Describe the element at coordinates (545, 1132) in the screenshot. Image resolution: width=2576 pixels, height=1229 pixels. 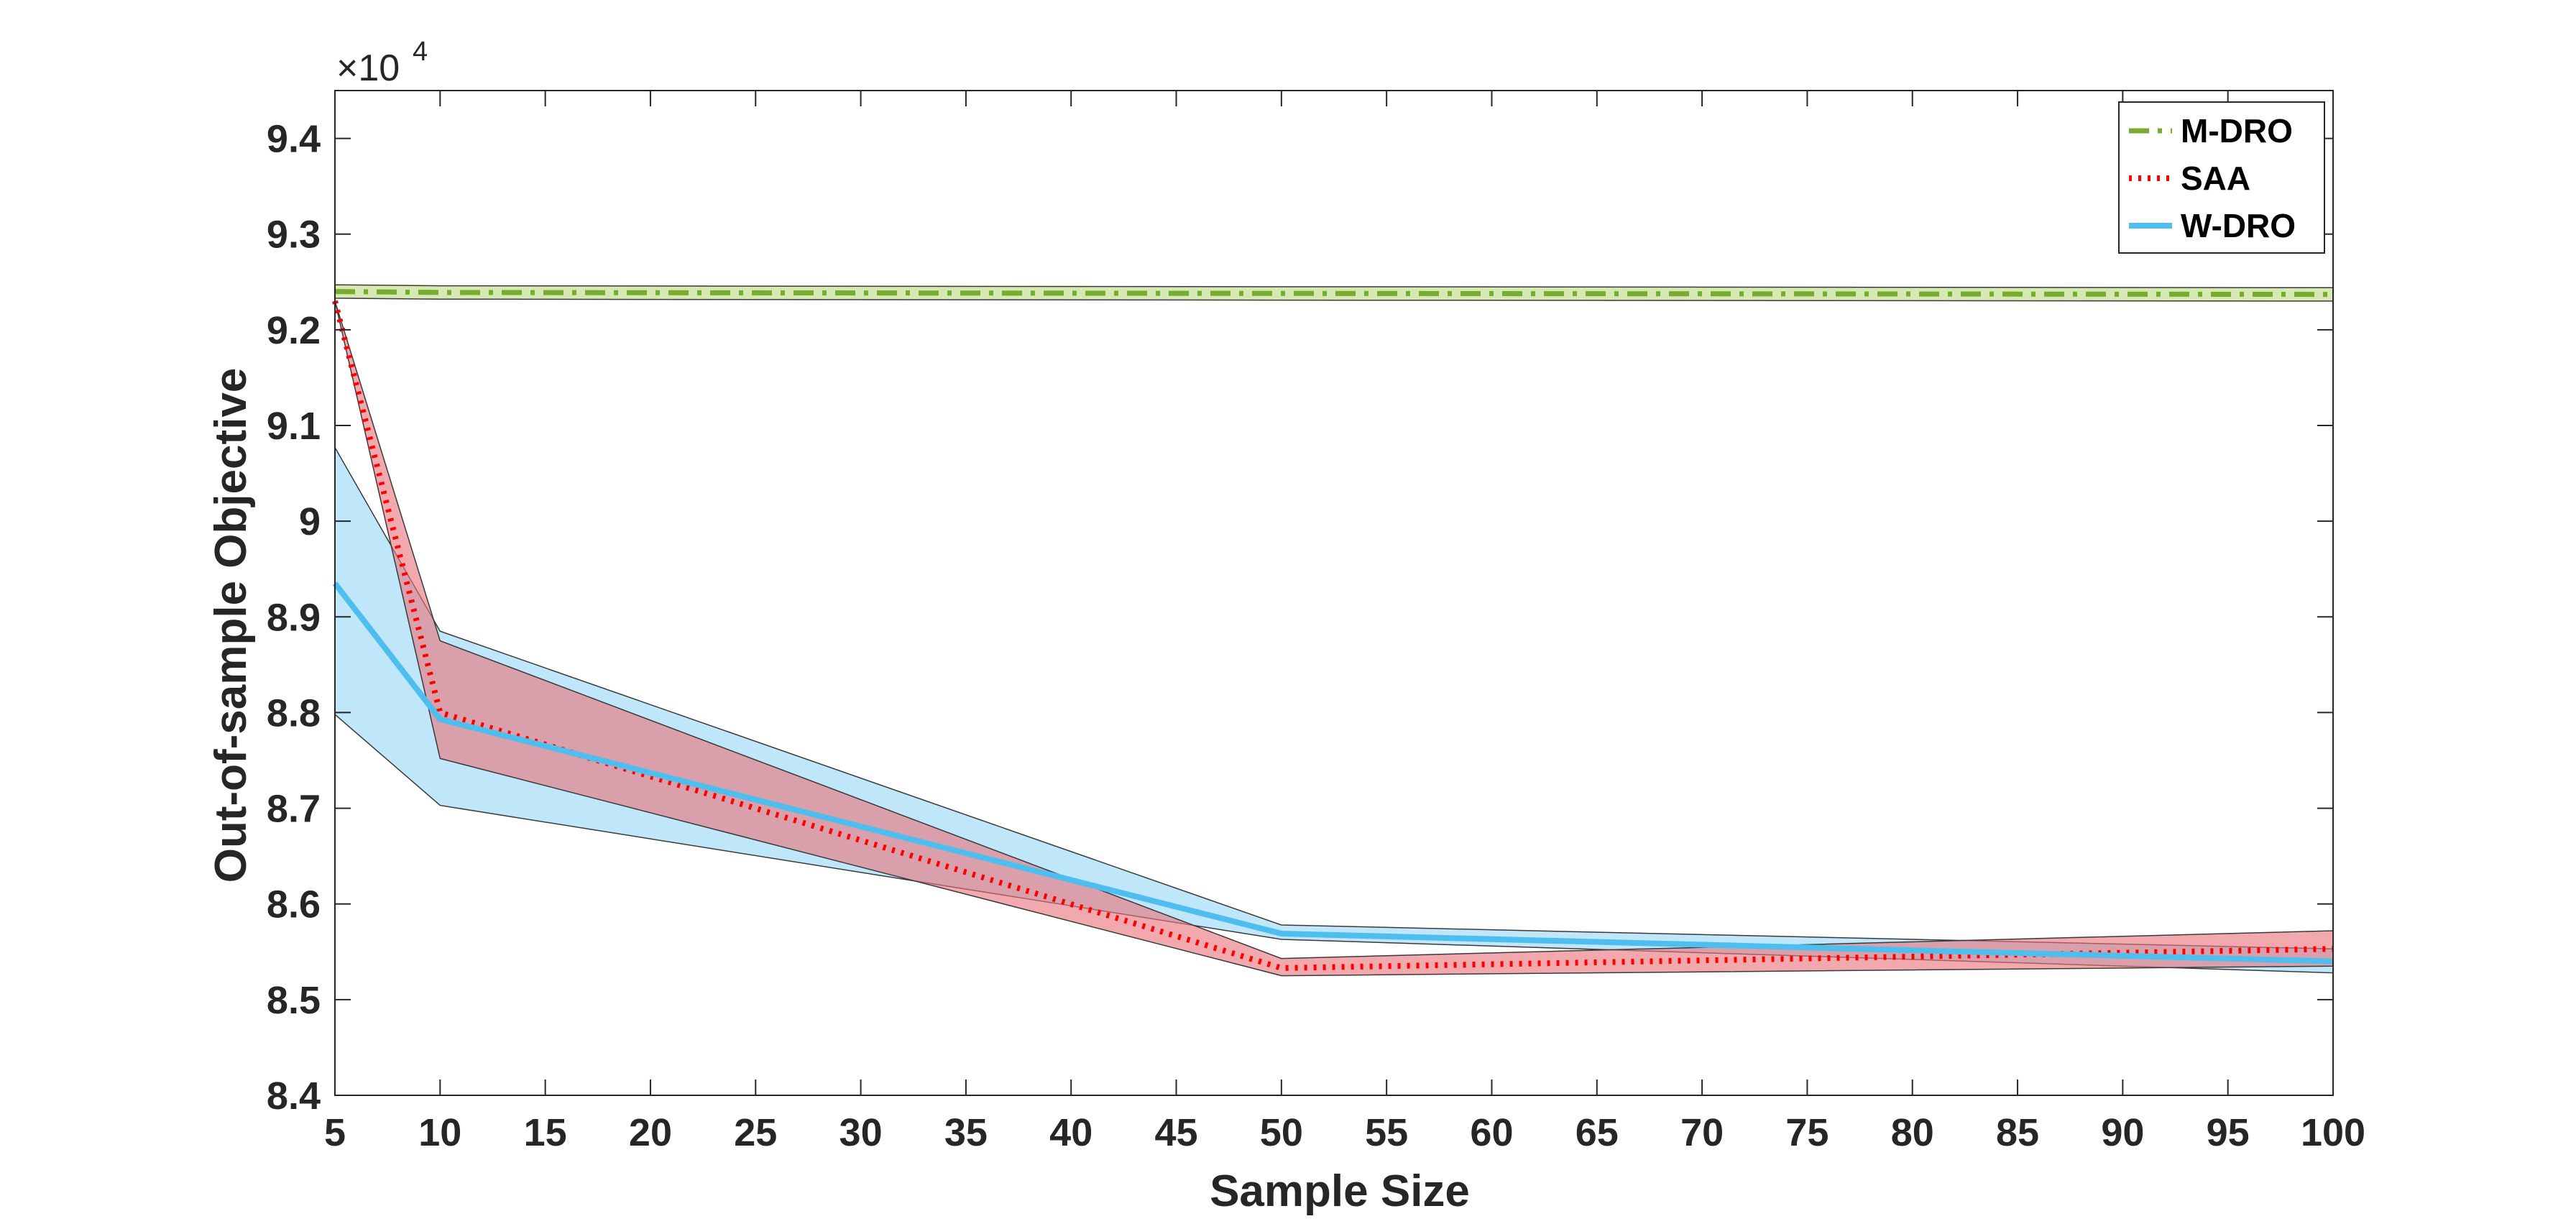
I see `x-tick-label: 15` at that location.